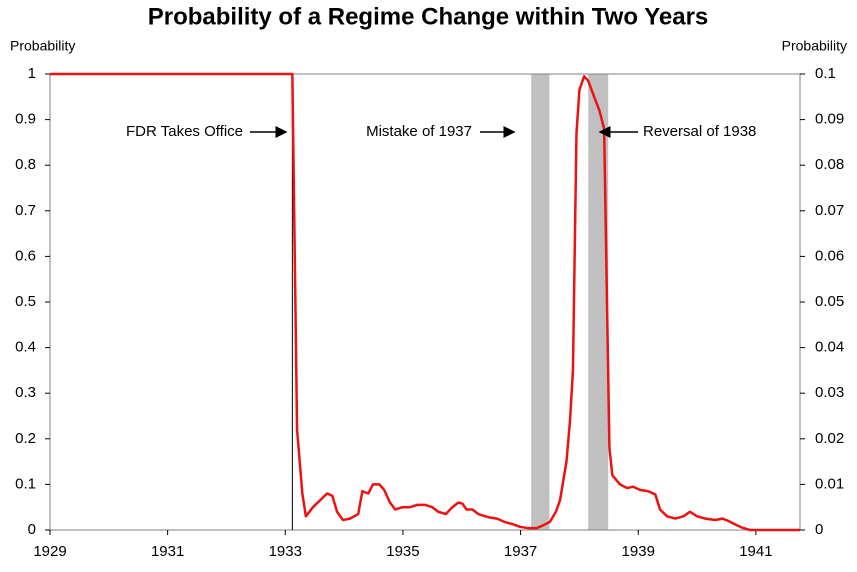 This screenshot has width=857, height=572. Describe the element at coordinates (829, 255) in the screenshot. I see `y2-tick-label: 0.06` at that location.